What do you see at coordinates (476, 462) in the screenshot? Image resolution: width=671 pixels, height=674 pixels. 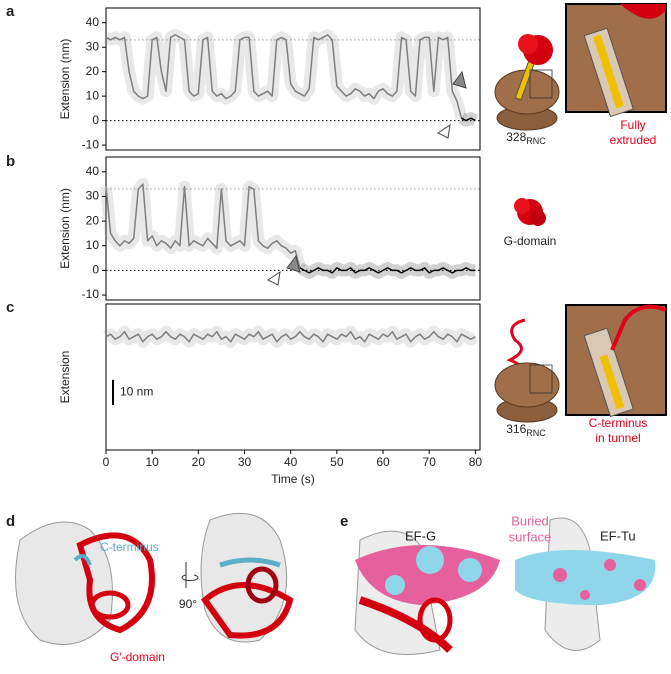 I see `x-tick-label: 80` at bounding box center [476, 462].